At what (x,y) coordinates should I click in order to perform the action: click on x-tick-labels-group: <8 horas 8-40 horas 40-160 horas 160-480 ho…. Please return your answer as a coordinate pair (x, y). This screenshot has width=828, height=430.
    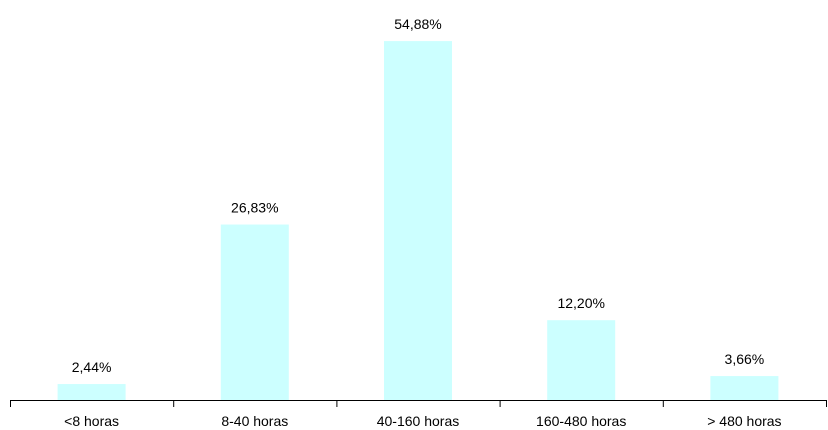
    Looking at the image, I should click on (422, 421).